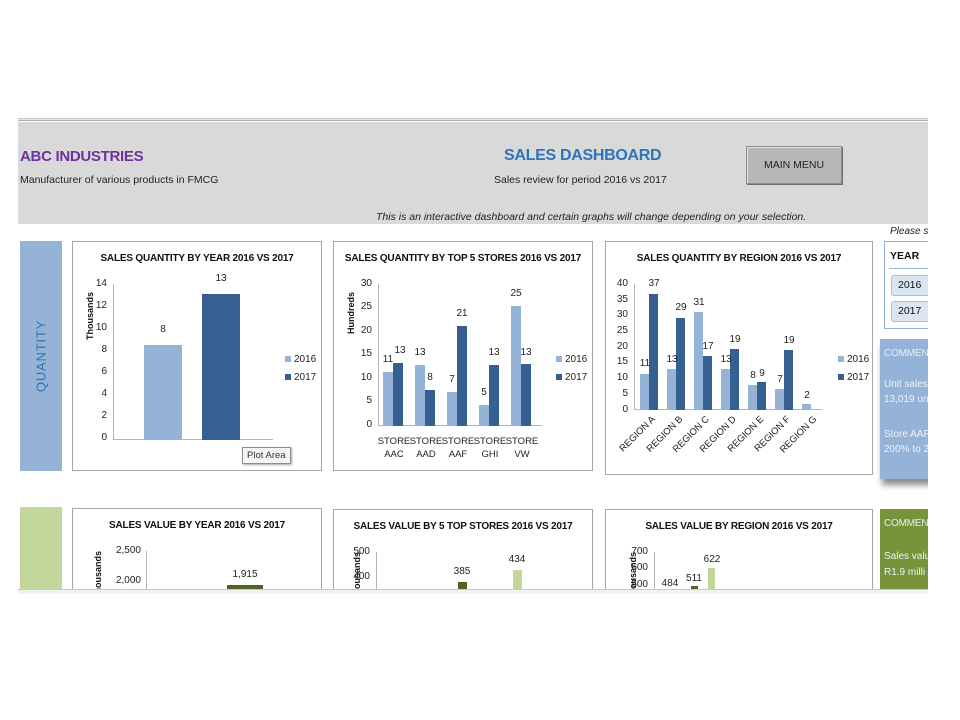 The height and width of the screenshot is (720, 960). What do you see at coordinates (463, 526) in the screenshot?
I see `chart-title: SALES VALUE BY 5 TOP STORES 2016 VS 2017` at bounding box center [463, 526].